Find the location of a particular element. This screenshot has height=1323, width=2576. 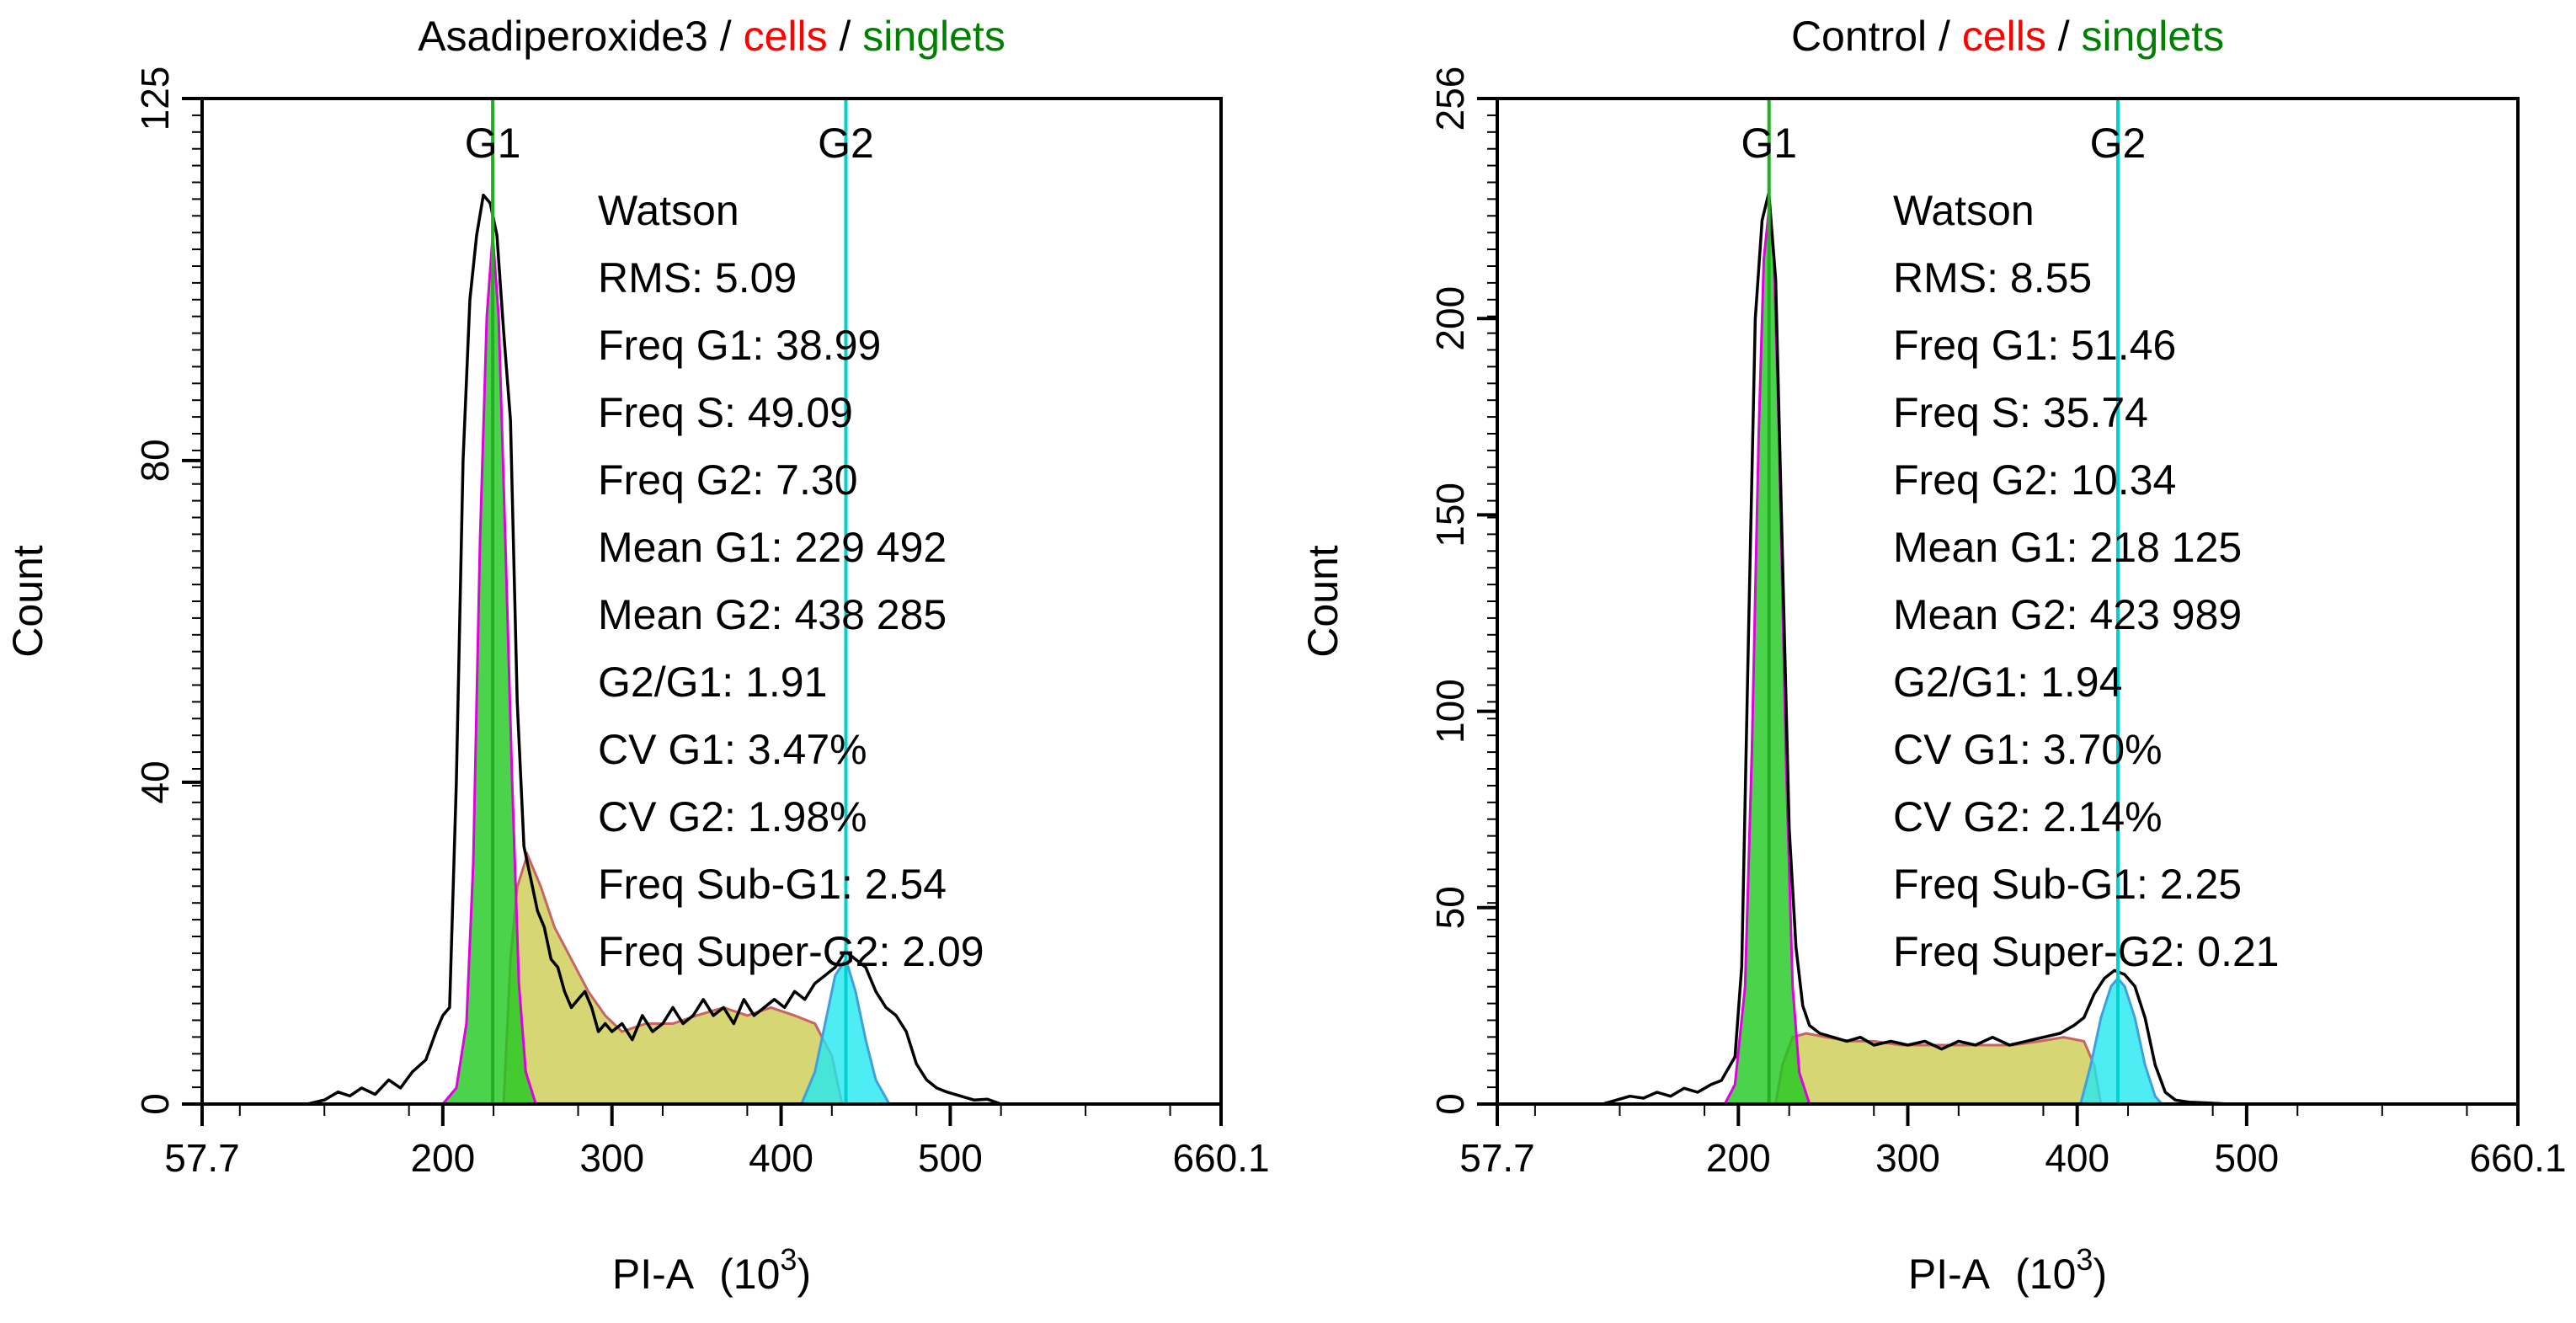

g1-phase-area is located at coordinates (1767, 657).